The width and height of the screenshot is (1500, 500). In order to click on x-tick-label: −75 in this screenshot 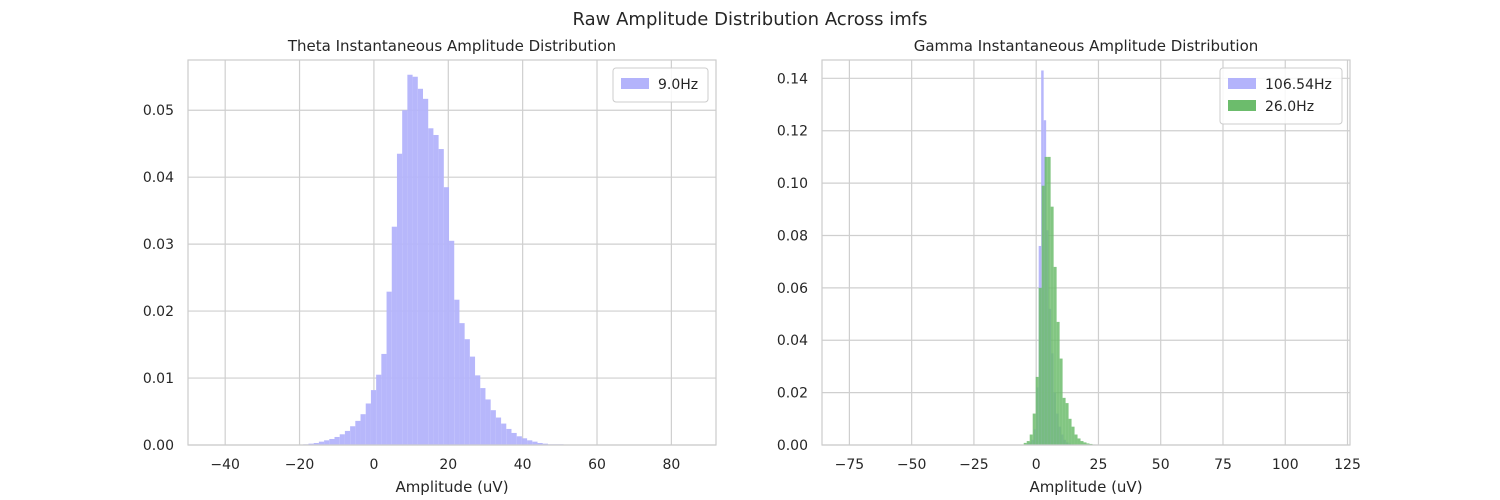, I will do `click(850, 465)`.